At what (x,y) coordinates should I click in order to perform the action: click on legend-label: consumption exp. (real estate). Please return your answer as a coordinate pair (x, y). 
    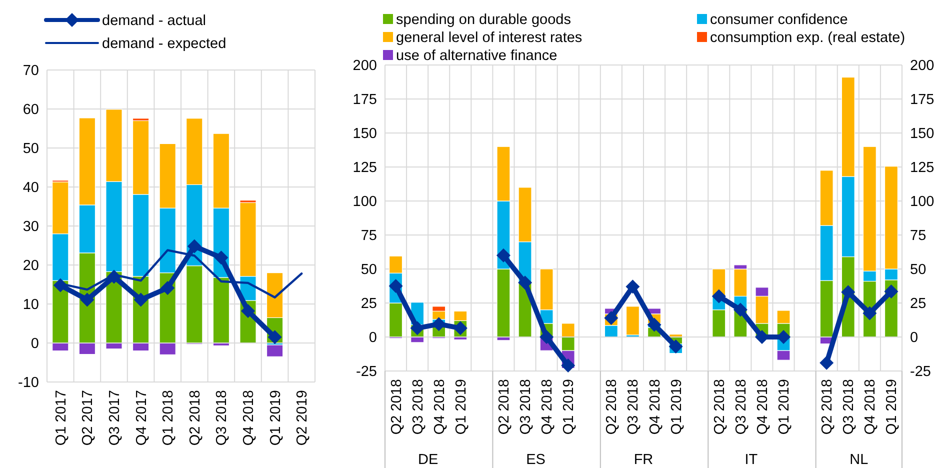
    Looking at the image, I should click on (808, 38).